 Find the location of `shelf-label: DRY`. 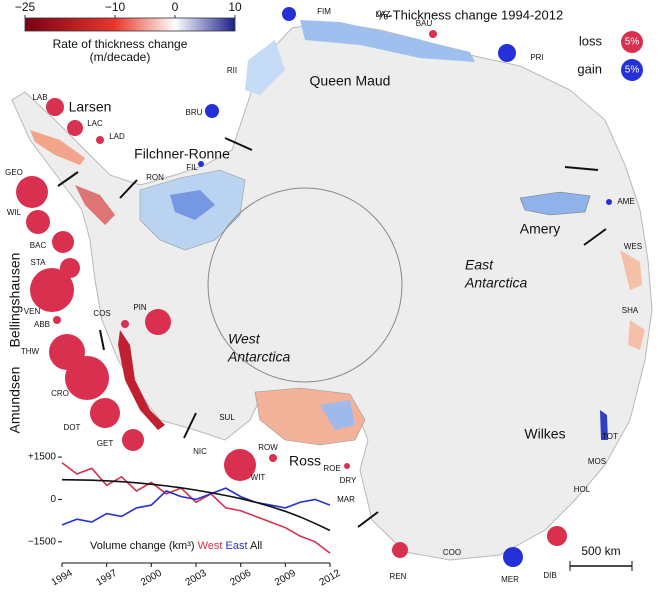

shelf-label: DRY is located at coordinates (348, 480).